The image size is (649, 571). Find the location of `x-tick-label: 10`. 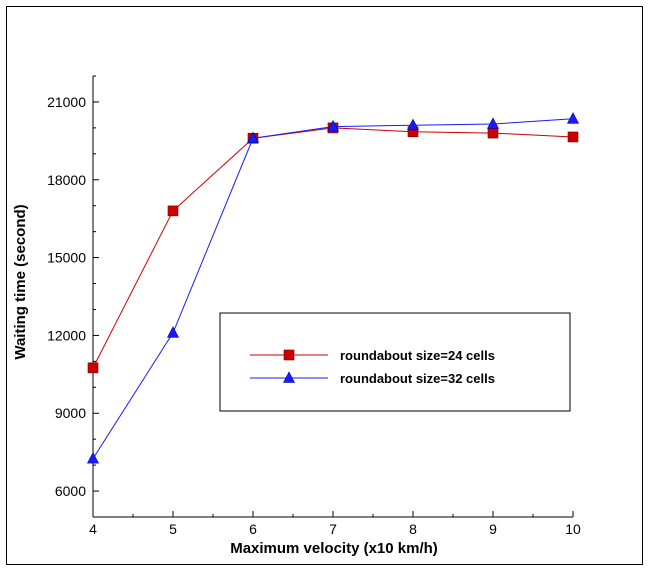

x-tick-label: 10 is located at coordinates (573, 529).